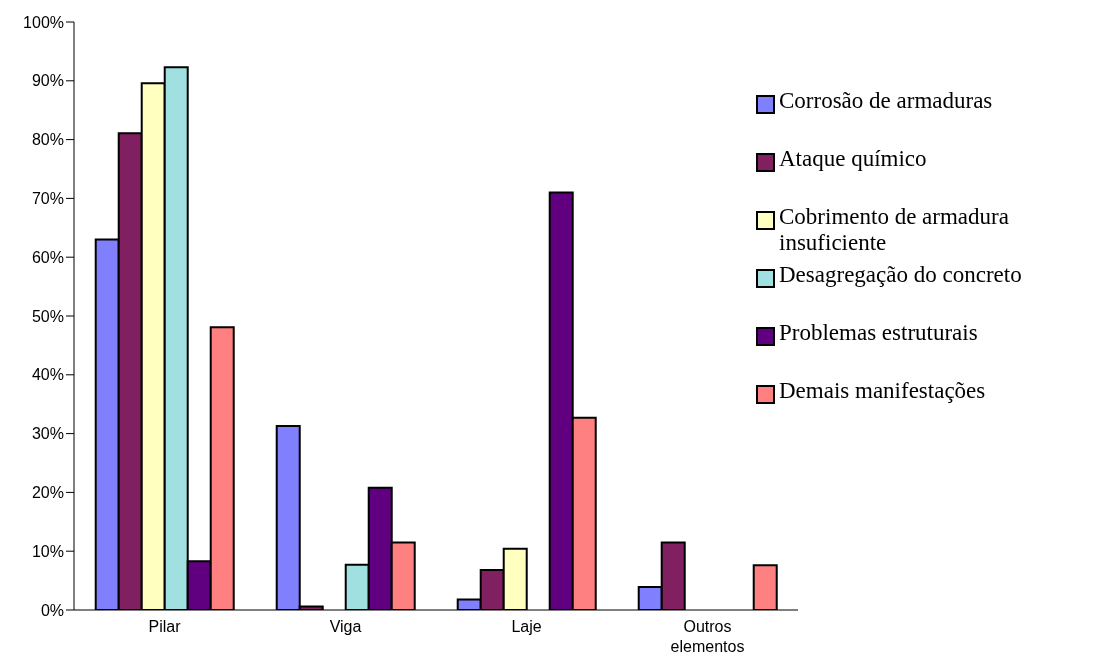 This screenshot has width=1096, height=666. I want to click on legend-label: Corrosão de armaduras, so click(886, 101).